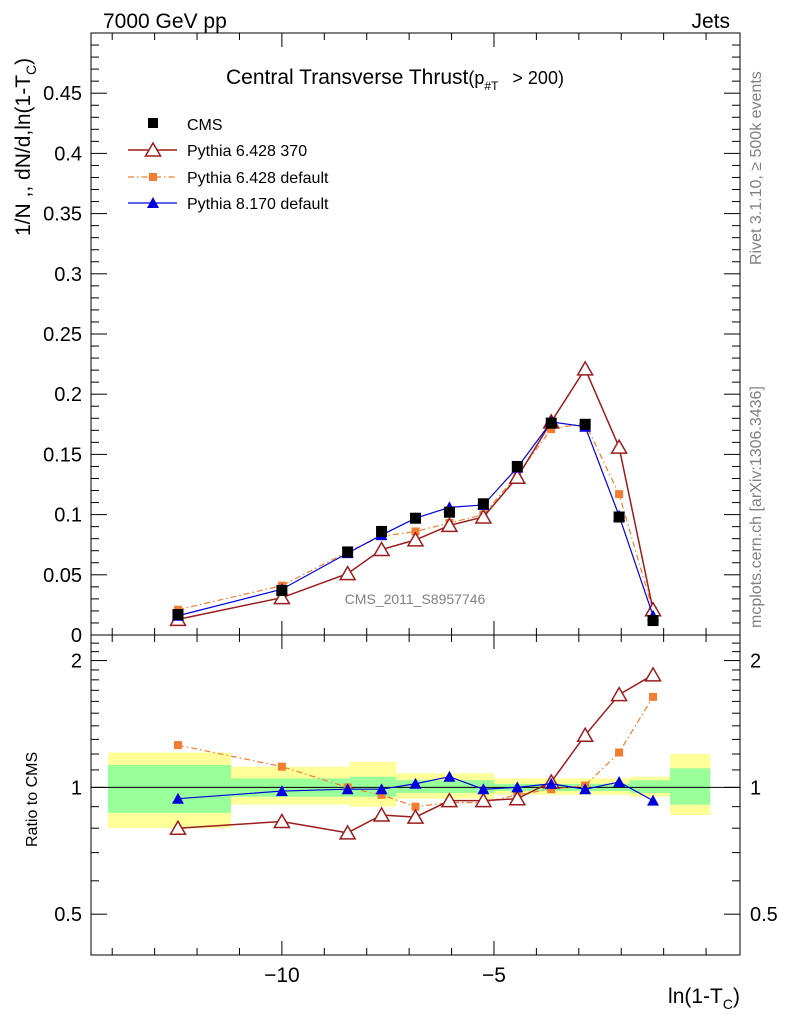  Describe the element at coordinates (62, 94) in the screenshot. I see `y-tick-label: 0.45` at that location.